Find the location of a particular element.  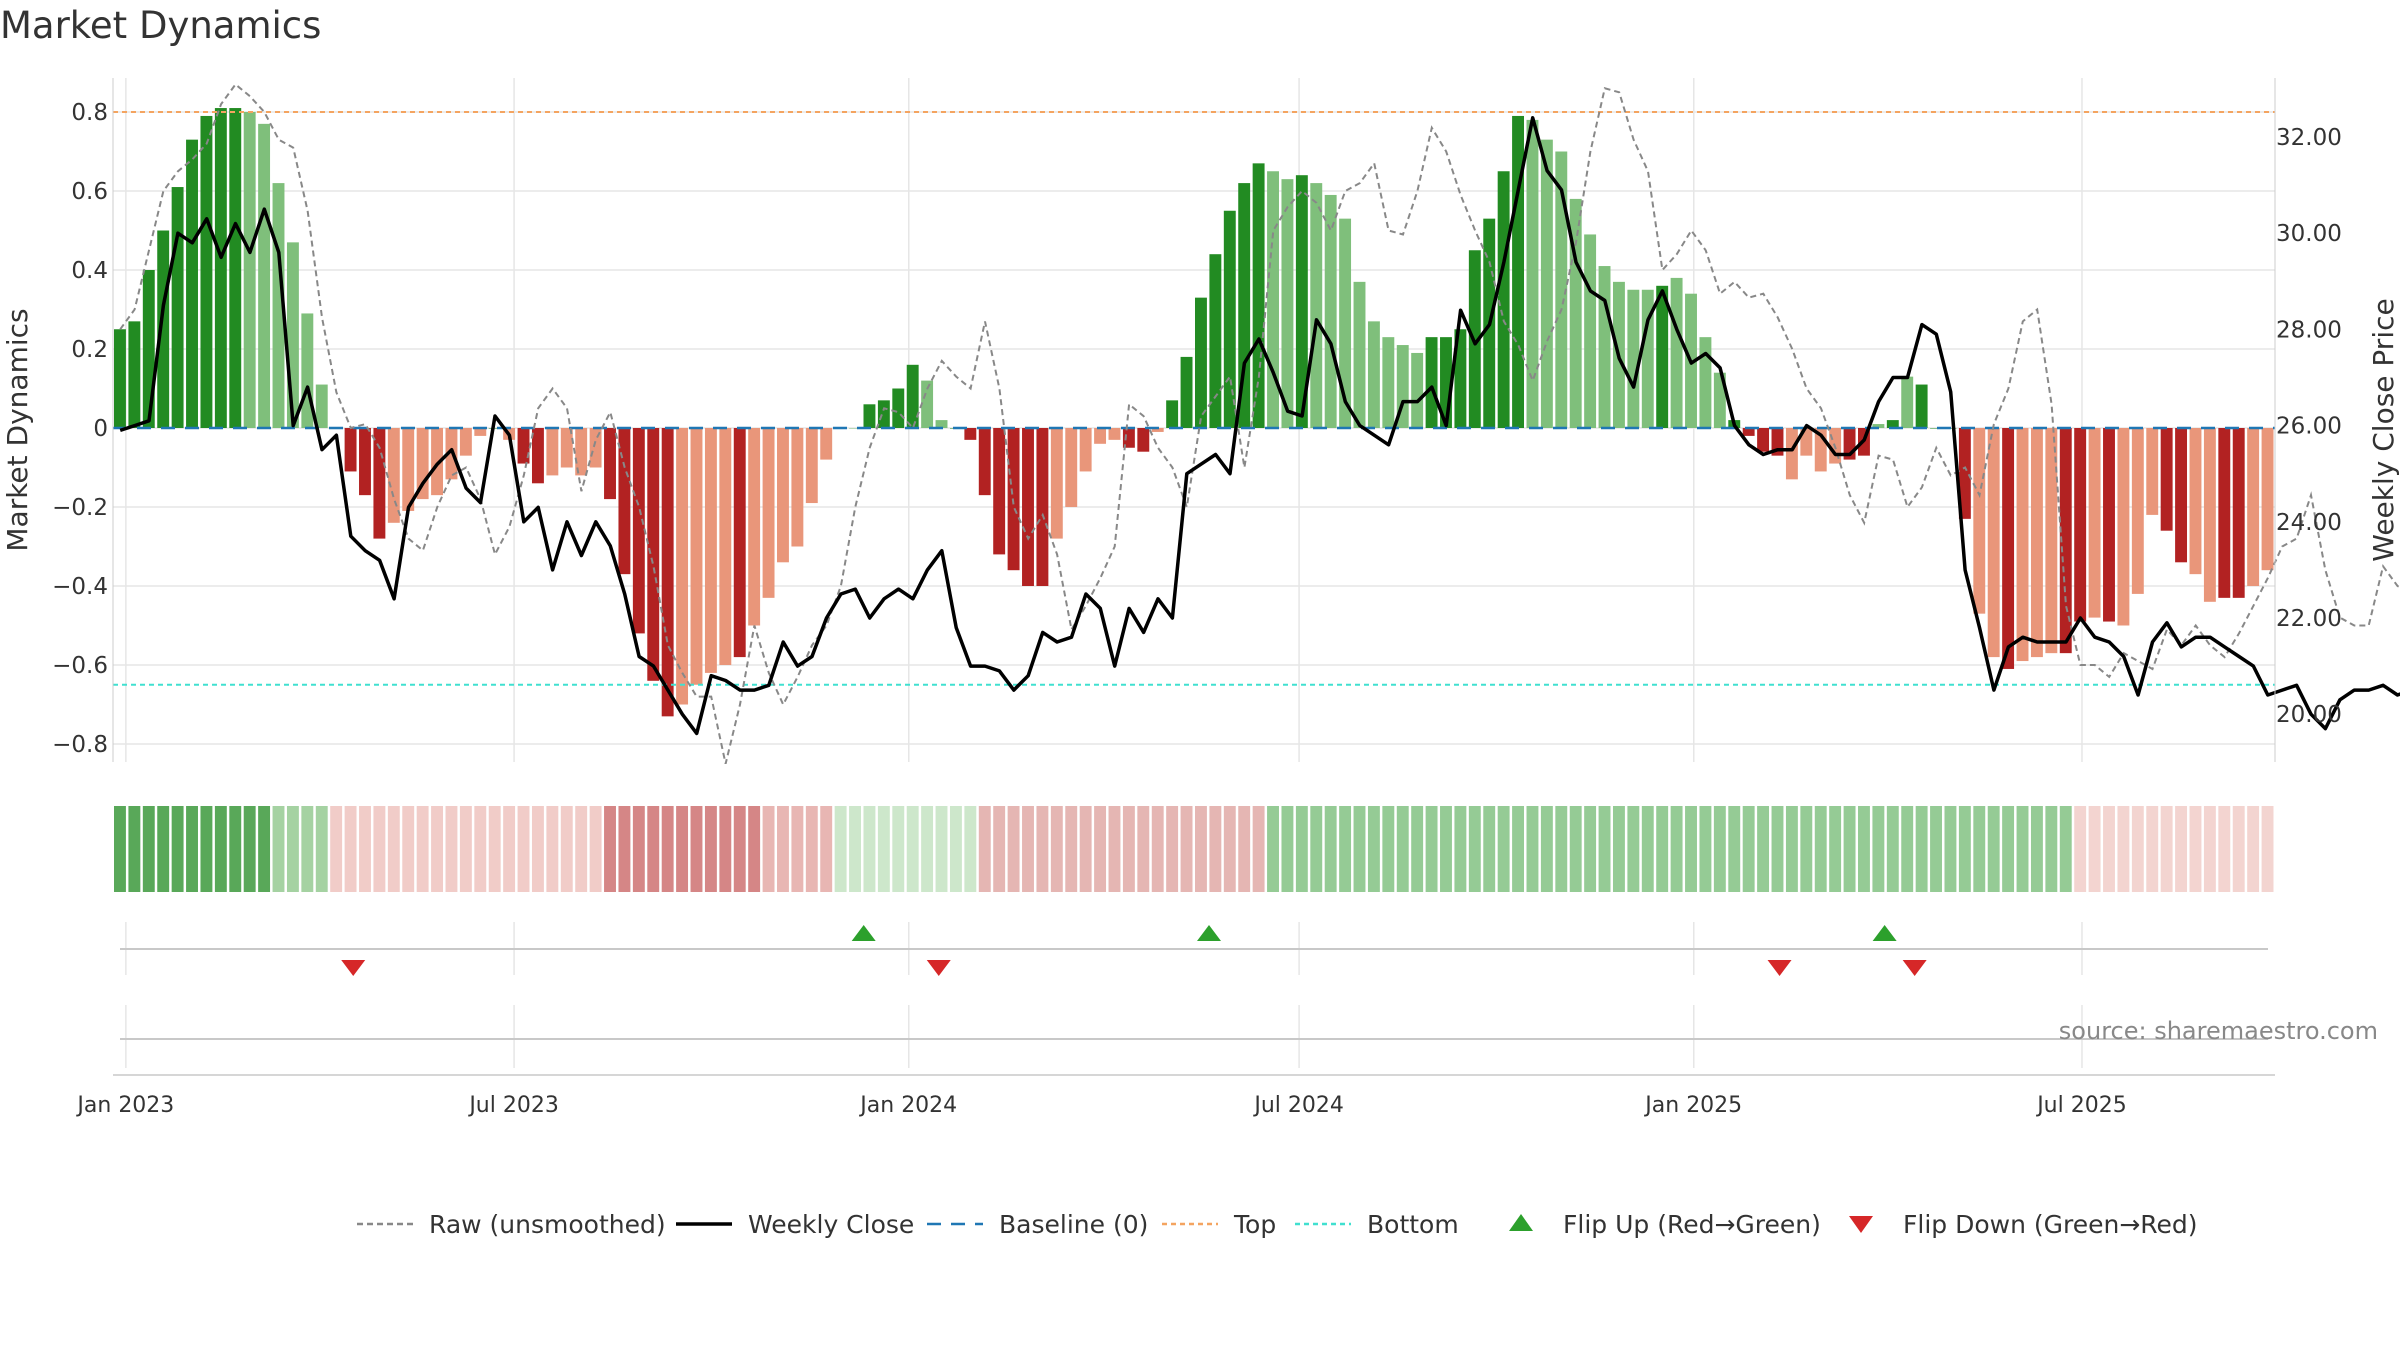

x-tick-label: Jan 2023 is located at coordinates (124, 1105).